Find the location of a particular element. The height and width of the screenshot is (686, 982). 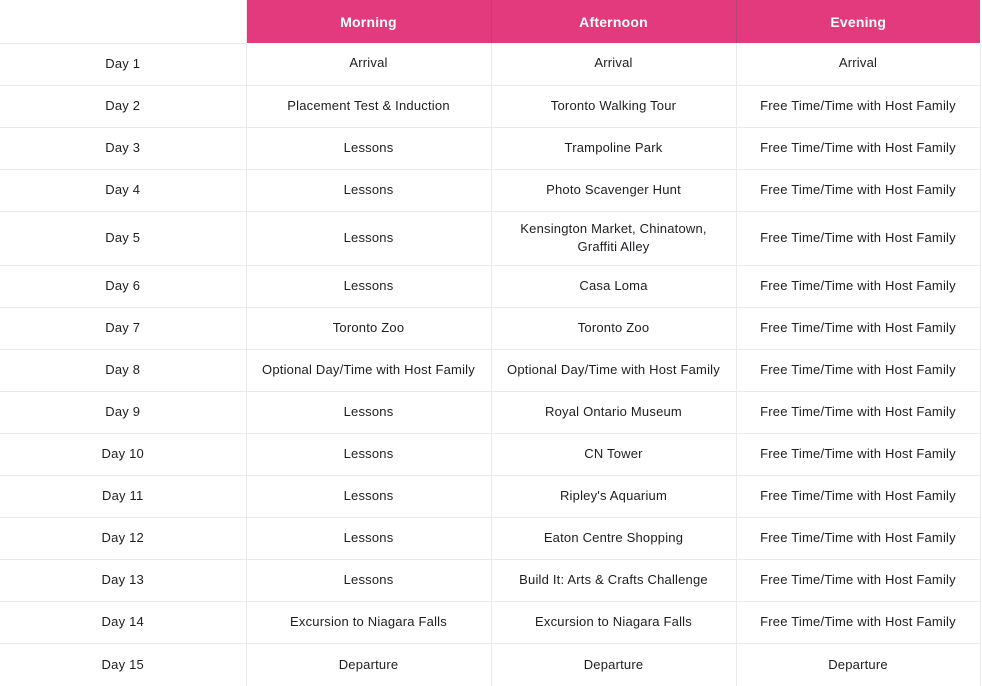

afternoon-activity-cell: Toronto Walking Tour is located at coordinates (614, 106).